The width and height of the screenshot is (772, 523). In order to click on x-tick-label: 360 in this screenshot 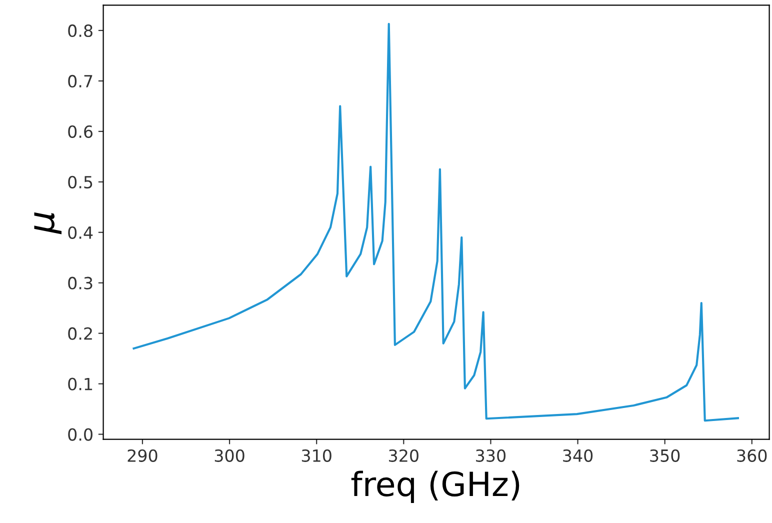, I will do `click(752, 455)`.